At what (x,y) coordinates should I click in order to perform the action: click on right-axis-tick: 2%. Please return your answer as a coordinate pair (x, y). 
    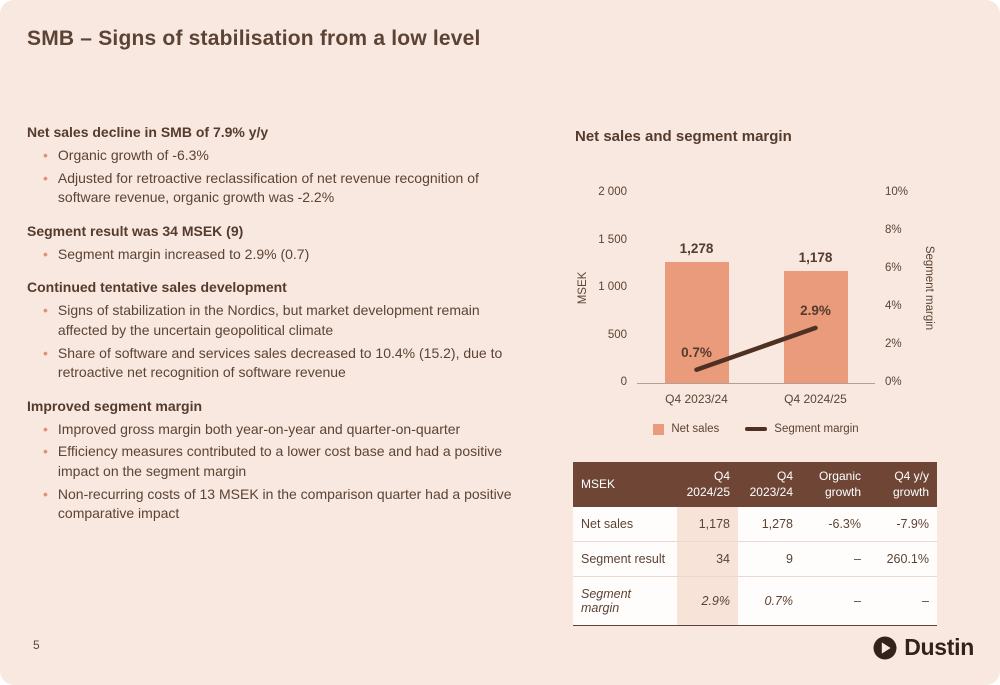
    Looking at the image, I should click on (893, 344).